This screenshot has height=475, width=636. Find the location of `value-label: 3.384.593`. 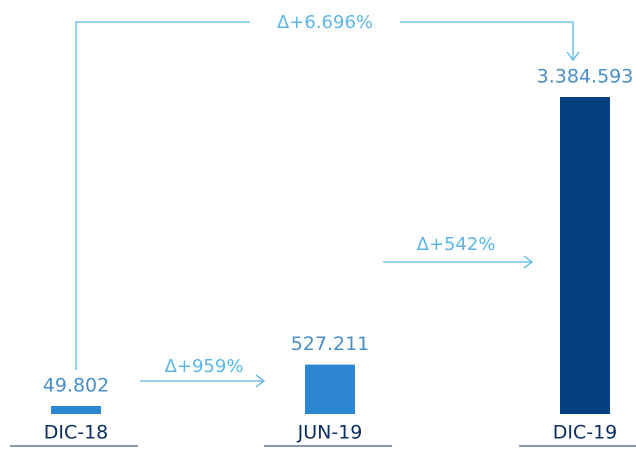

value-label: 3.384.593 is located at coordinates (585, 77).